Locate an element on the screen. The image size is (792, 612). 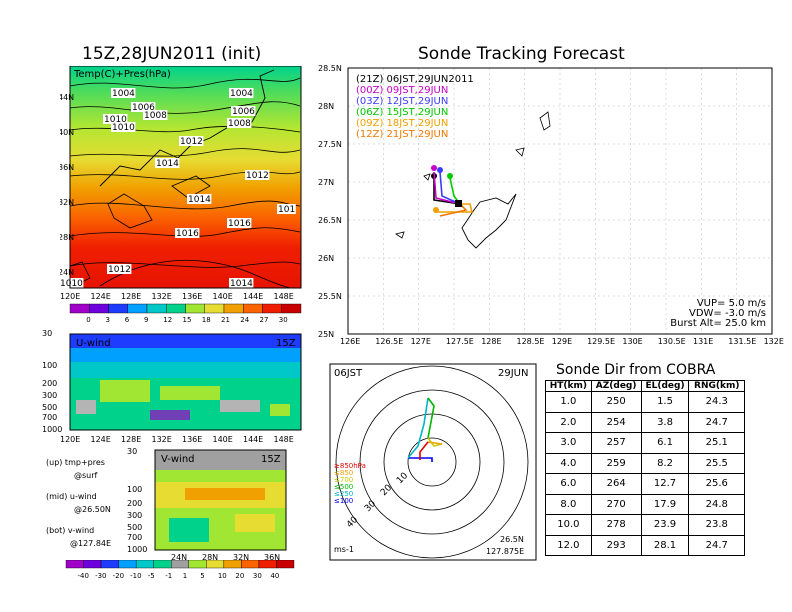
uwind-p-tick: 100 is located at coordinates (49, 365).